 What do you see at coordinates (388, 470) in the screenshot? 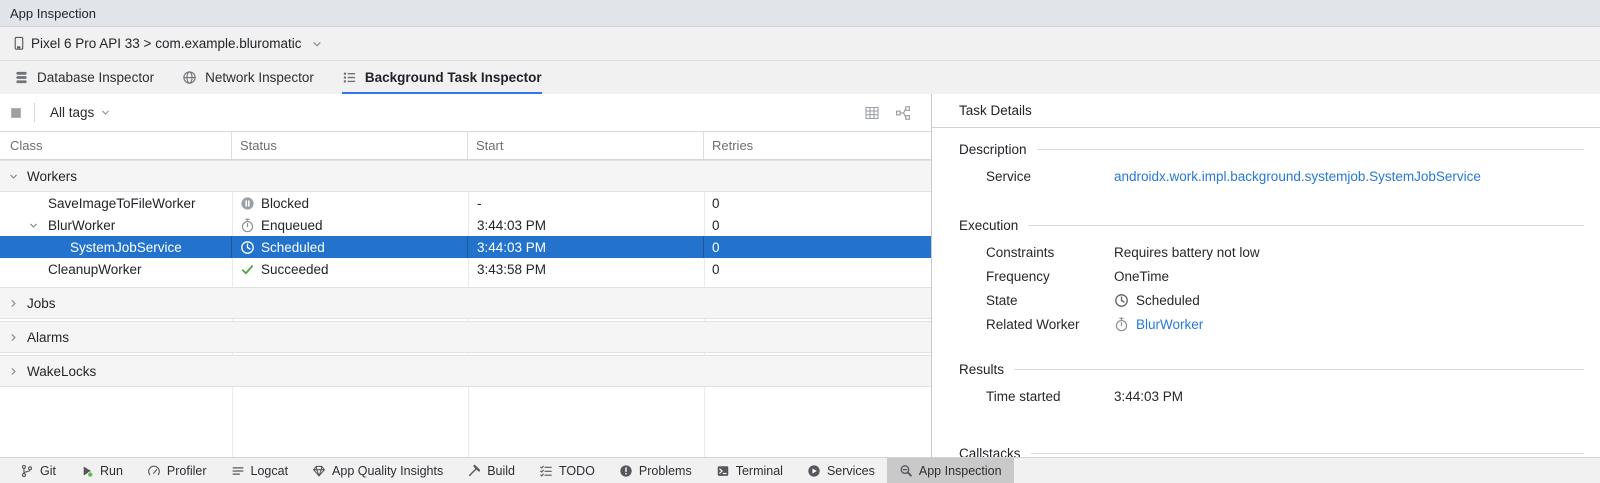
I see `toolwindow-button-label: App Quality Insights` at bounding box center [388, 470].